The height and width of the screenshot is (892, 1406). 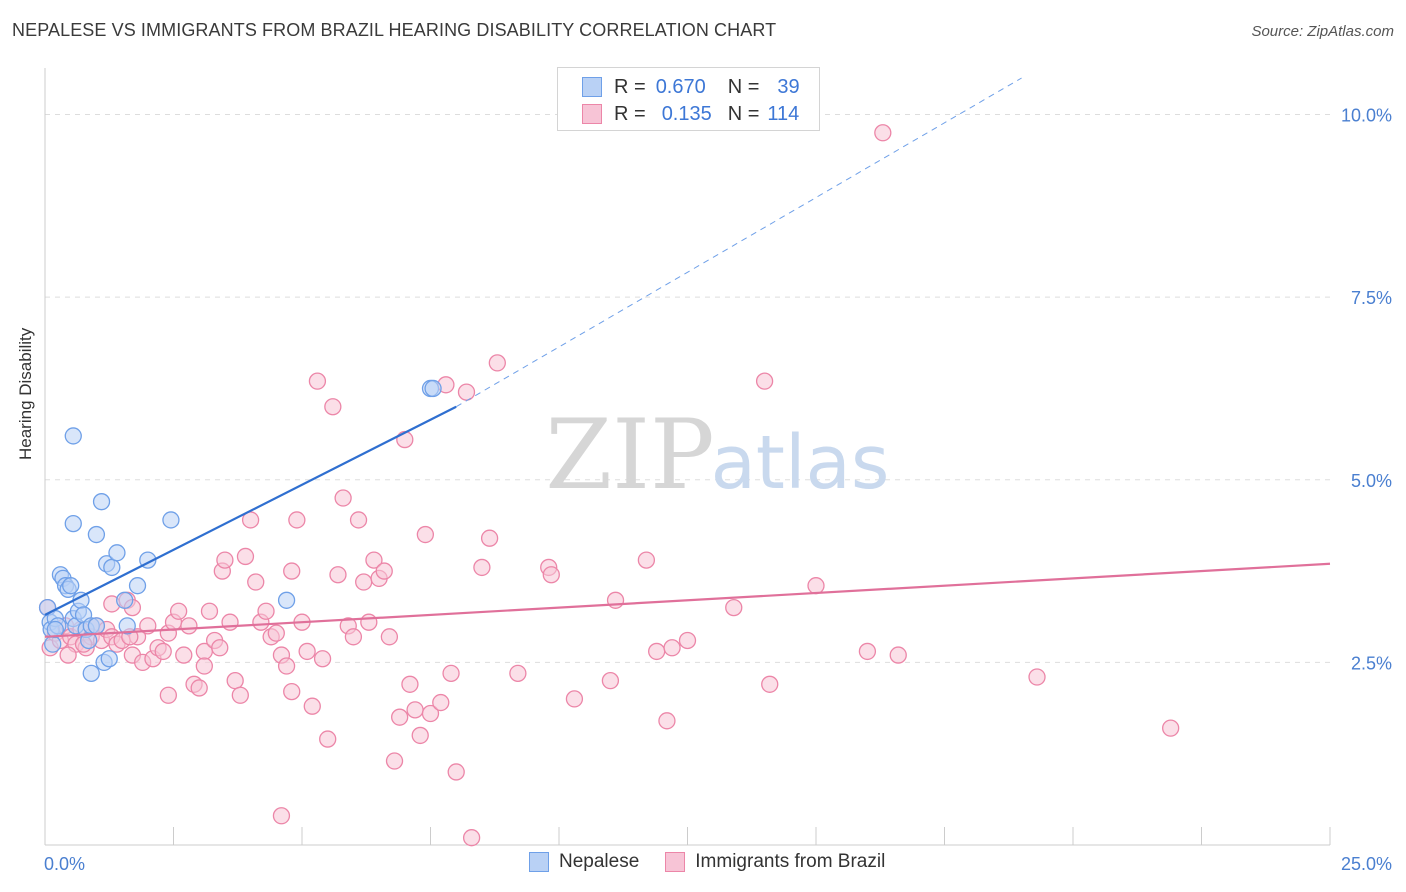 I want to click on correlation-legend: R = 0.670 N = 39 R = 0.135 N = 114, so click(x=688, y=99).